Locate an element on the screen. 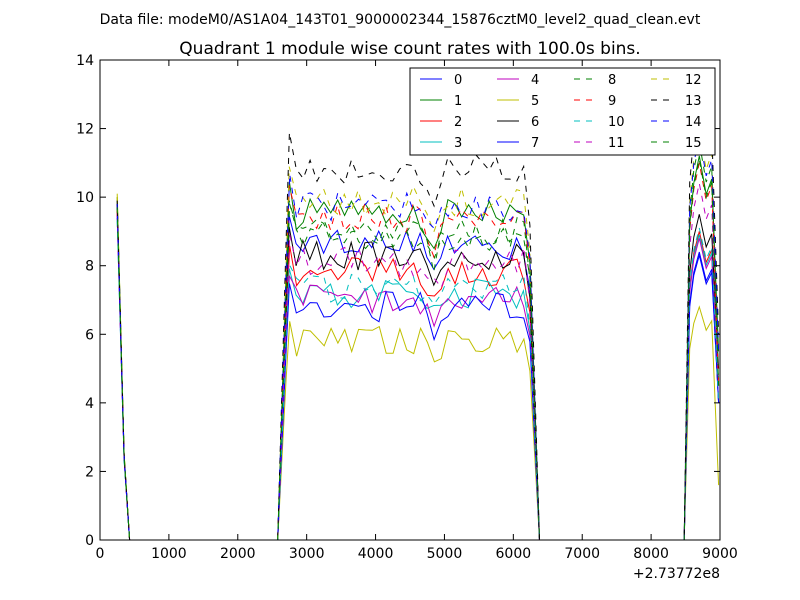 This screenshot has height=600, width=800. x-tick-label: 4000 is located at coordinates (376, 554).